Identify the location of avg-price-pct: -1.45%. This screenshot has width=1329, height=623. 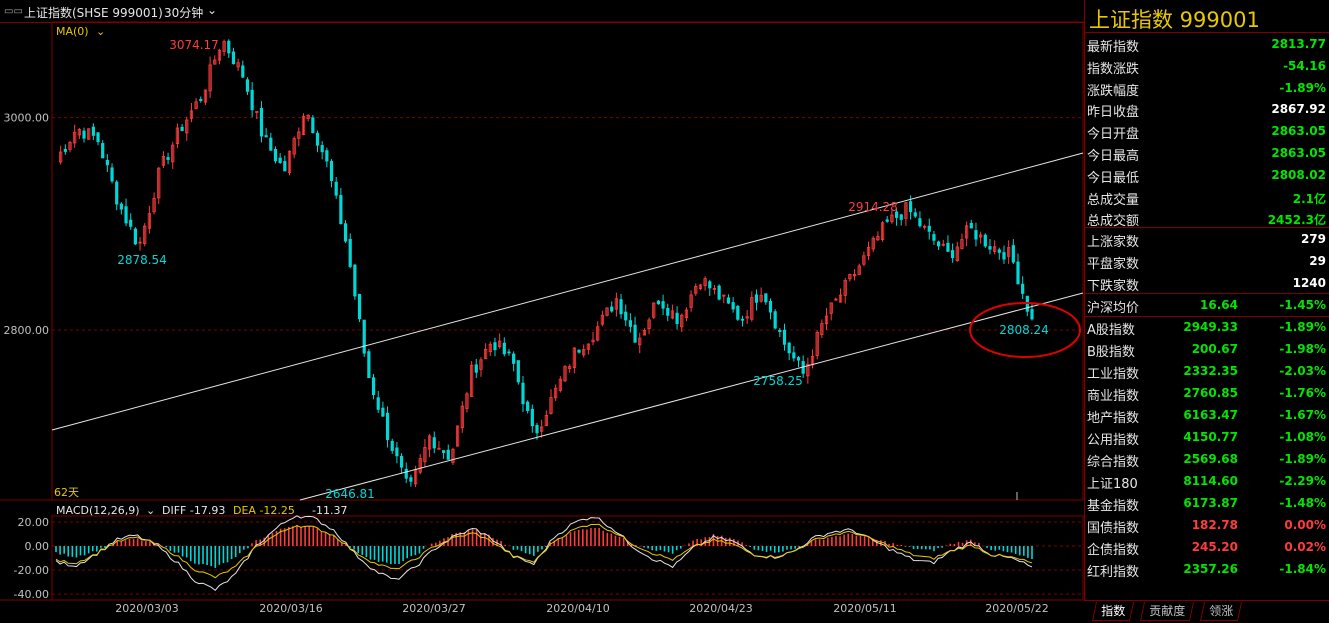
(1302, 305).